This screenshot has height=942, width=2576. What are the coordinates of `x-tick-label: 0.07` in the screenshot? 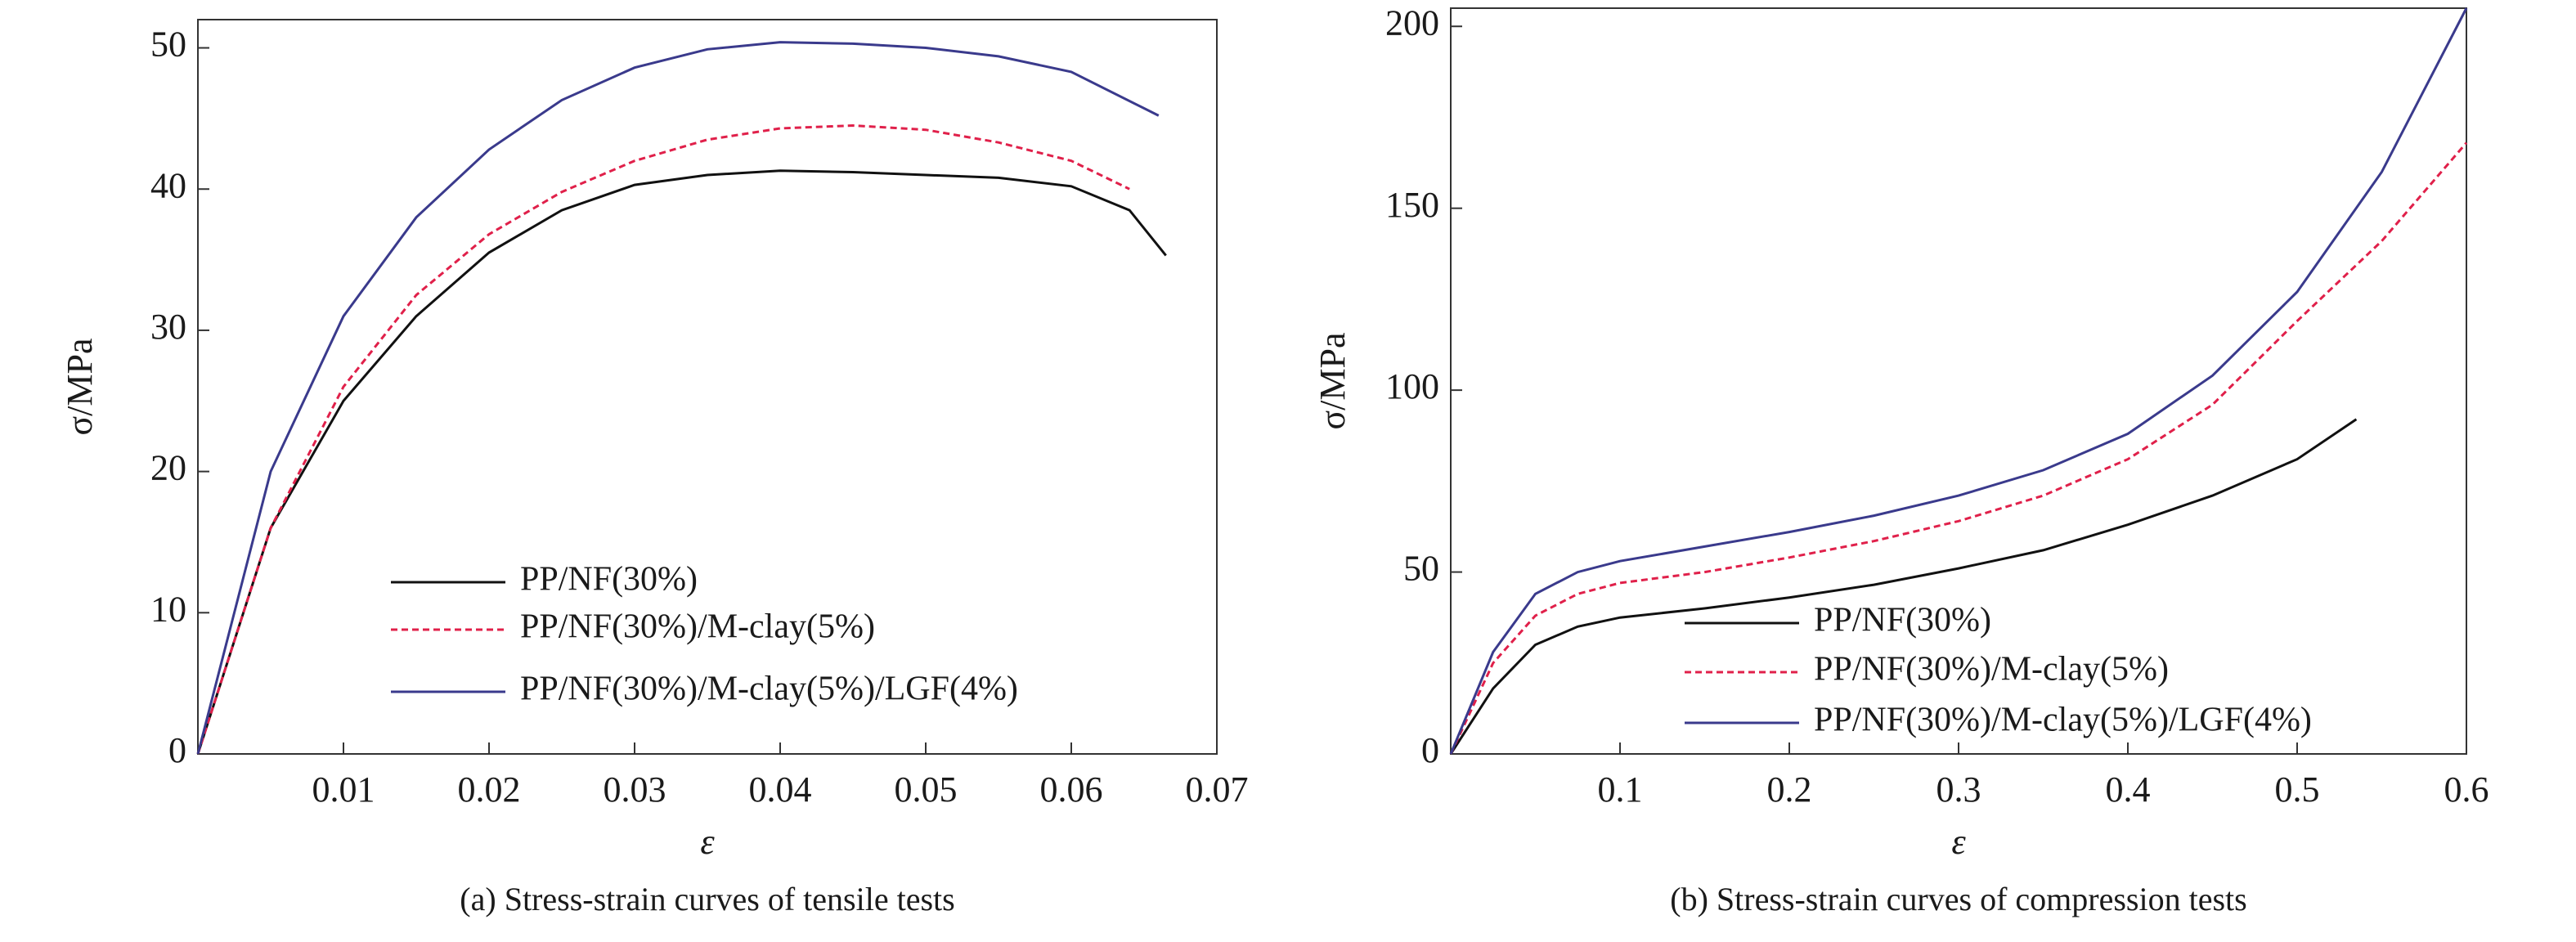 It's located at (1217, 789).